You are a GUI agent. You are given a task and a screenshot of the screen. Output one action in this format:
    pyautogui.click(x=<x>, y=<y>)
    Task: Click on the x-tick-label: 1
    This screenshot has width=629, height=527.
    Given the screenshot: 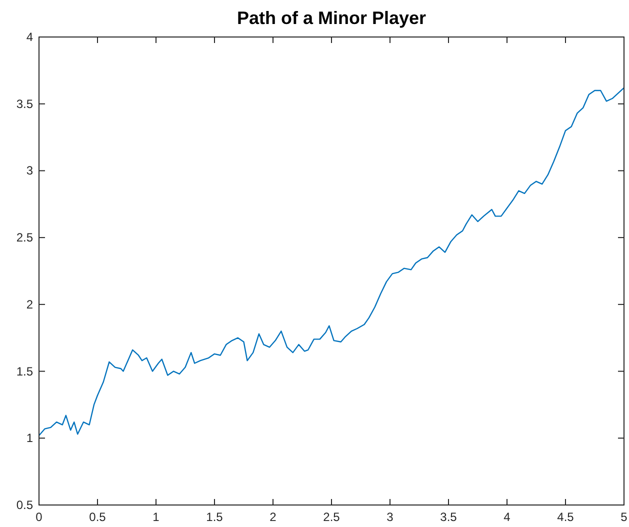 What is the action you would take?
    pyautogui.click(x=156, y=517)
    